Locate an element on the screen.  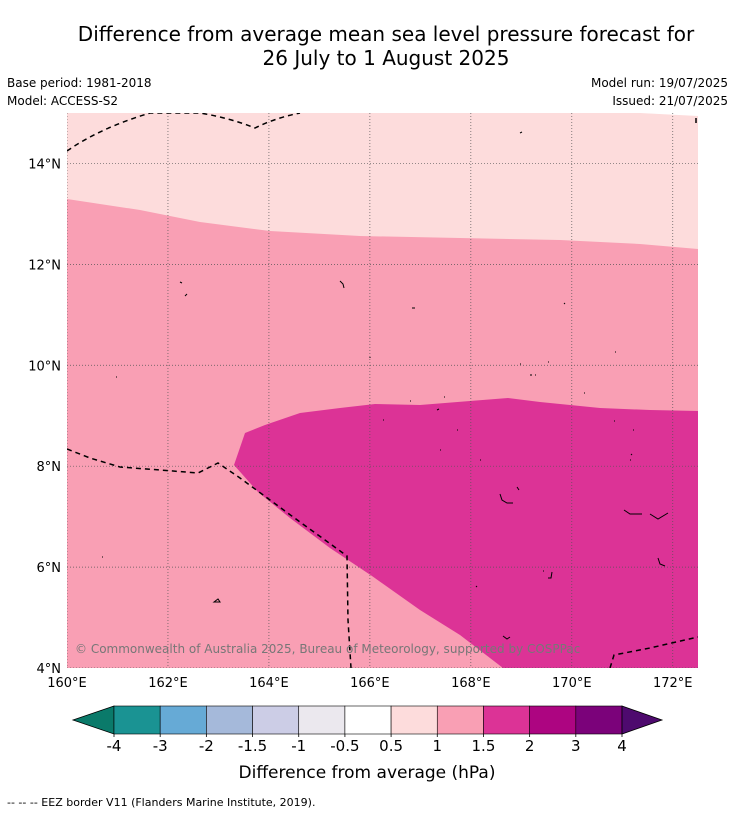
latitude-tick-label: 8°N is located at coordinates (49, 467).